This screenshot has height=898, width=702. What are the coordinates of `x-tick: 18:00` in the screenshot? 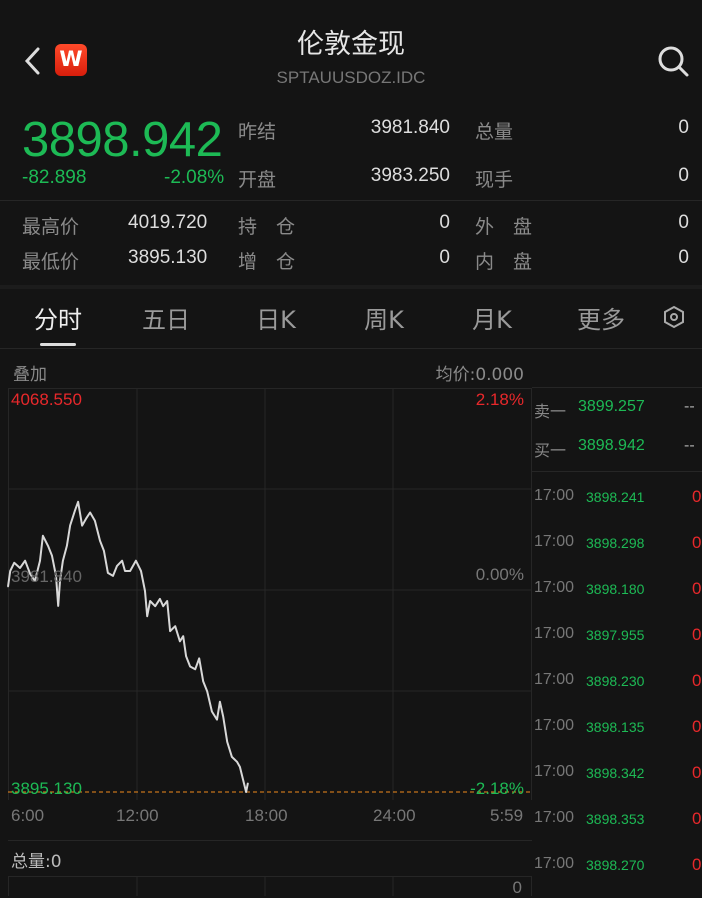 It's located at (266, 815).